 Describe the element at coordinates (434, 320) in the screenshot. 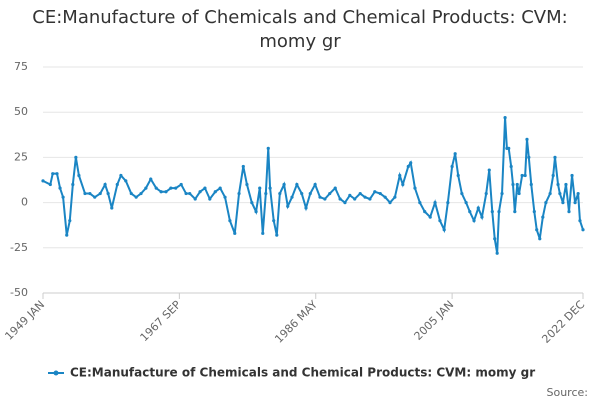

I see `x-tick-label: 2005 JAN` at that location.